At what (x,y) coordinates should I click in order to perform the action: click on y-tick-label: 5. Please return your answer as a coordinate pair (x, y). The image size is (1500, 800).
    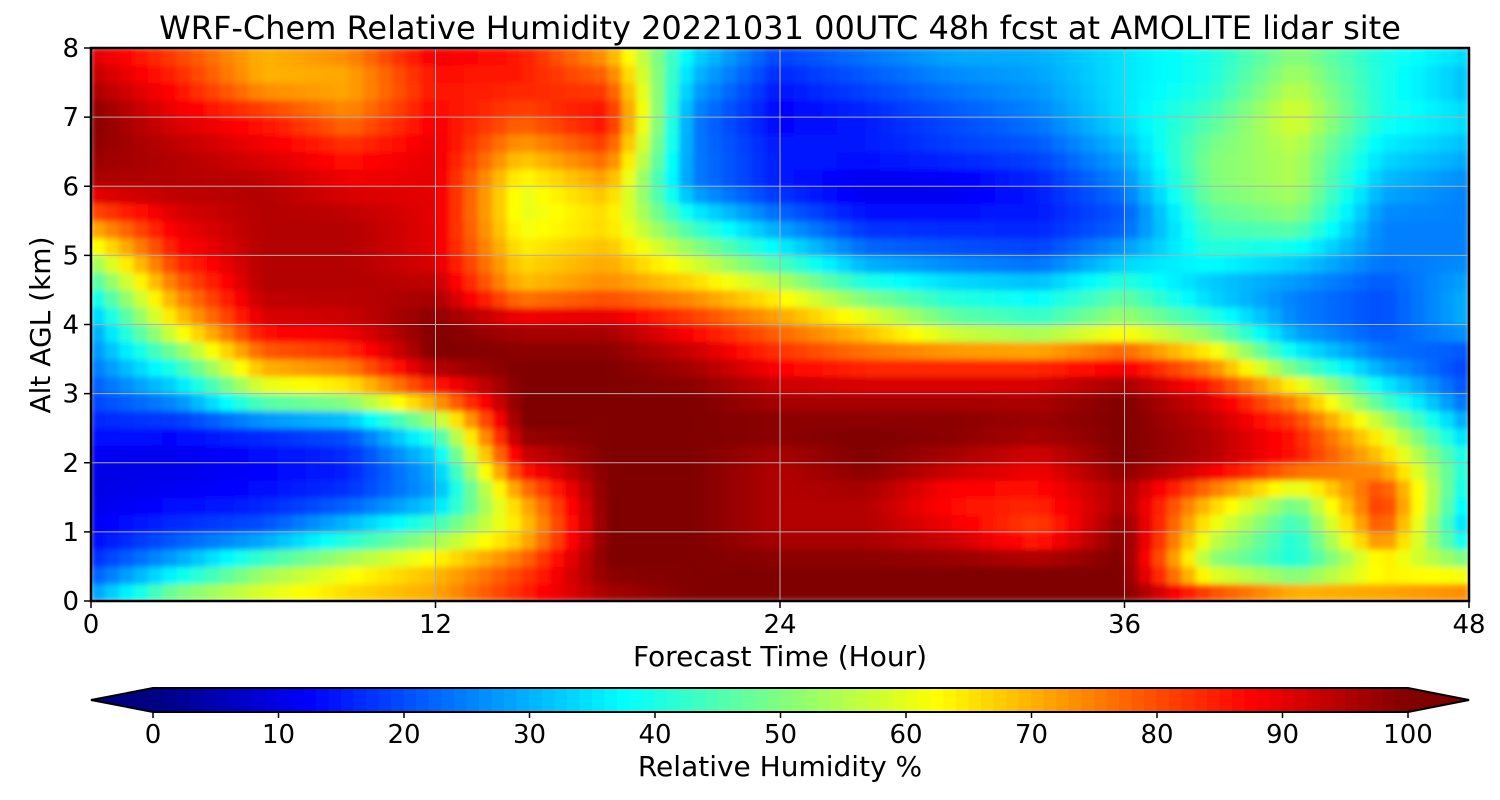
    Looking at the image, I should click on (70, 256).